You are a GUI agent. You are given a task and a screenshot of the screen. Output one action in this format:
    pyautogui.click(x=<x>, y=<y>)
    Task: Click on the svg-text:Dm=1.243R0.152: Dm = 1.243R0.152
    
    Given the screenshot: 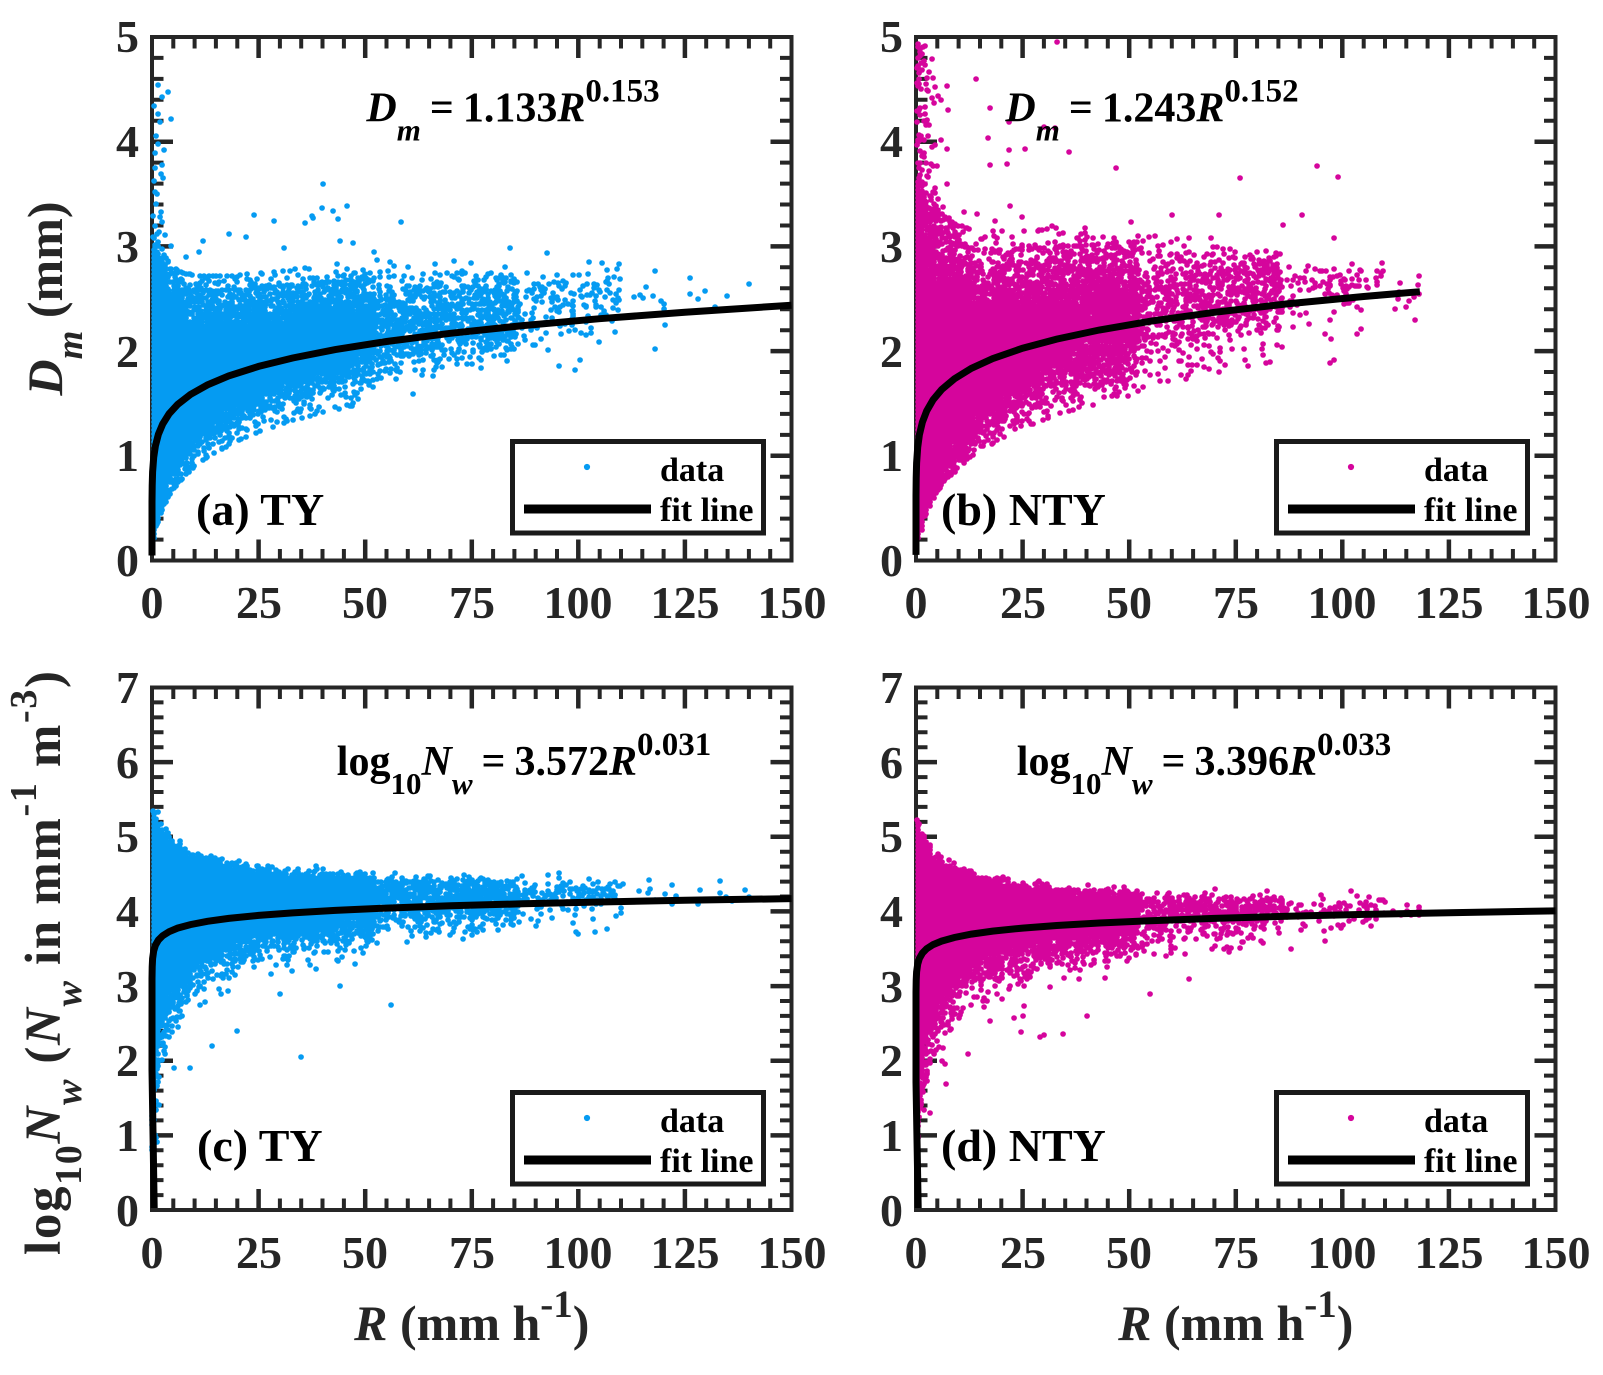 What is the action you would take?
    pyautogui.click(x=1151, y=111)
    